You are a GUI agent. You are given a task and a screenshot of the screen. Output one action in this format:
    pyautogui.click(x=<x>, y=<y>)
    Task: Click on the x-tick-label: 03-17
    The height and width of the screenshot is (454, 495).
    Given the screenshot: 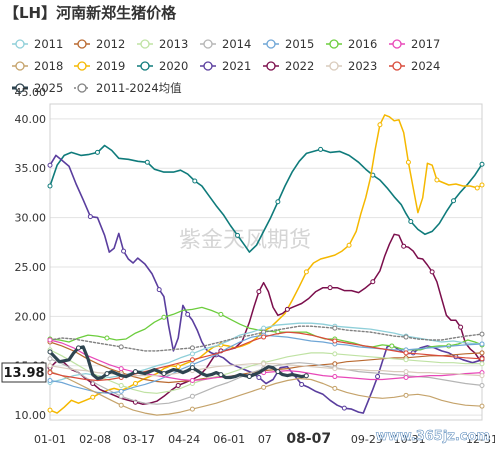 What is the action you would take?
    pyautogui.click(x=139, y=439)
    